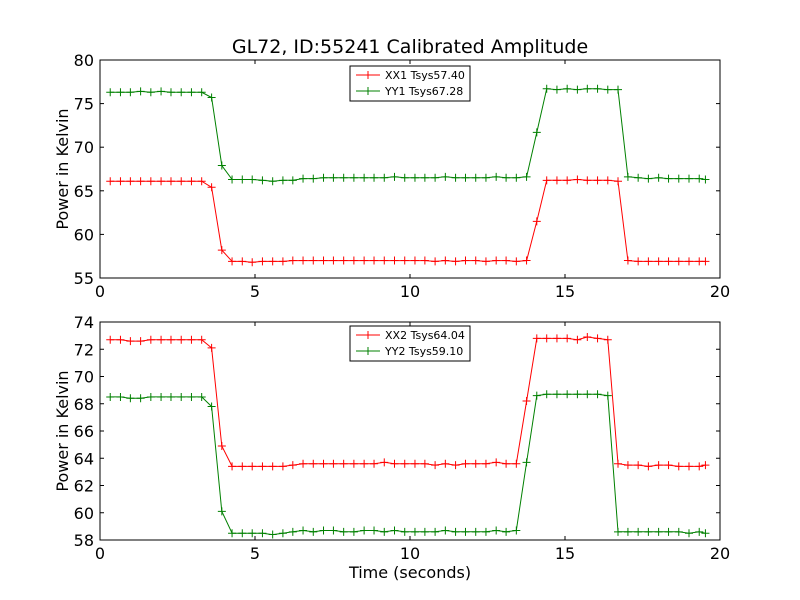  What do you see at coordinates (84, 104) in the screenshot?
I see `y-tick-label: 75` at bounding box center [84, 104].